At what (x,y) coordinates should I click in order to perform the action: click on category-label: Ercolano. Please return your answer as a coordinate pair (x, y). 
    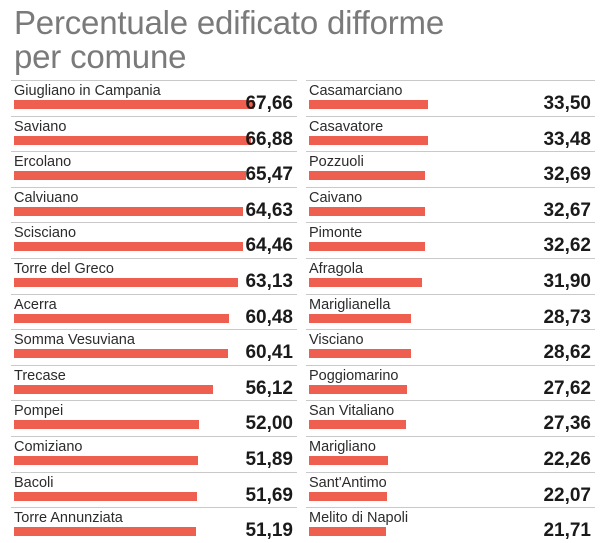
    Looking at the image, I should click on (43, 162).